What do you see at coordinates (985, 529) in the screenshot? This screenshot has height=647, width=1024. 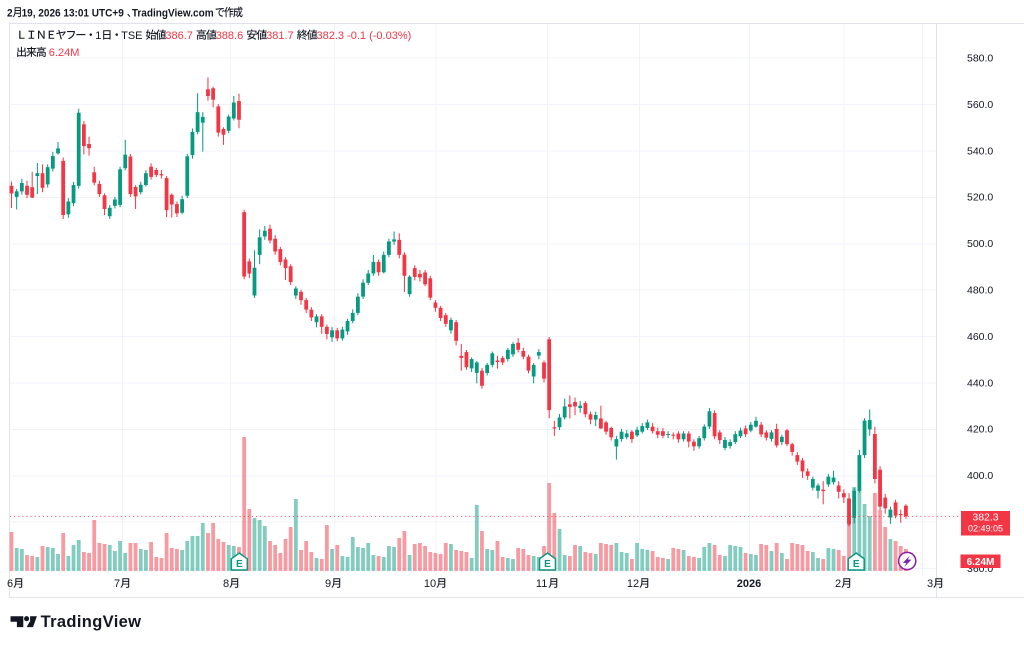 I see `svg-text: 02:49:05` at bounding box center [985, 529].